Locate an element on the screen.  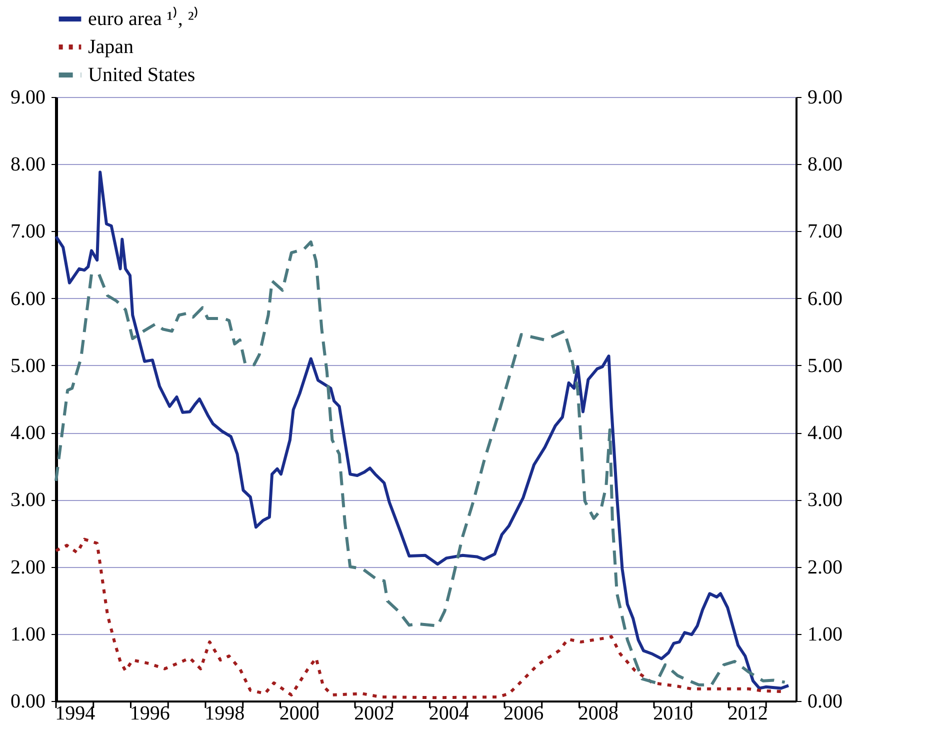
y-tick-label: 7.00 is located at coordinates (28, 231).